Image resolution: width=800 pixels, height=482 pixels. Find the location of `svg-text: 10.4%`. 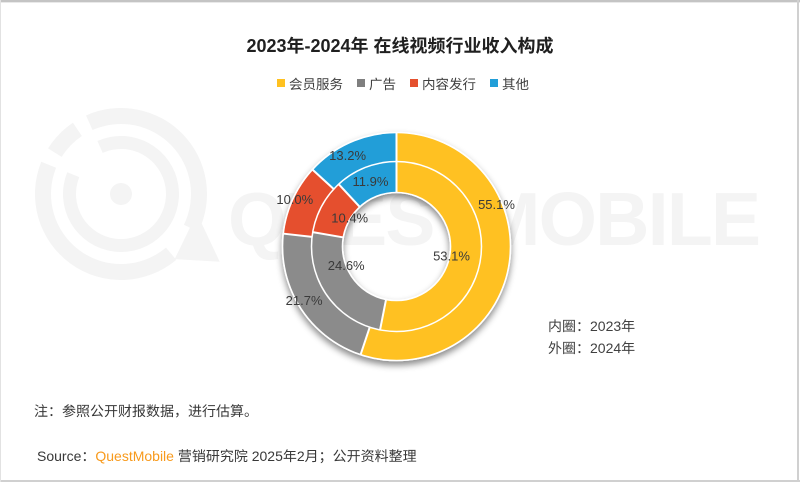

svg-text: 10.4% is located at coordinates (349, 218).